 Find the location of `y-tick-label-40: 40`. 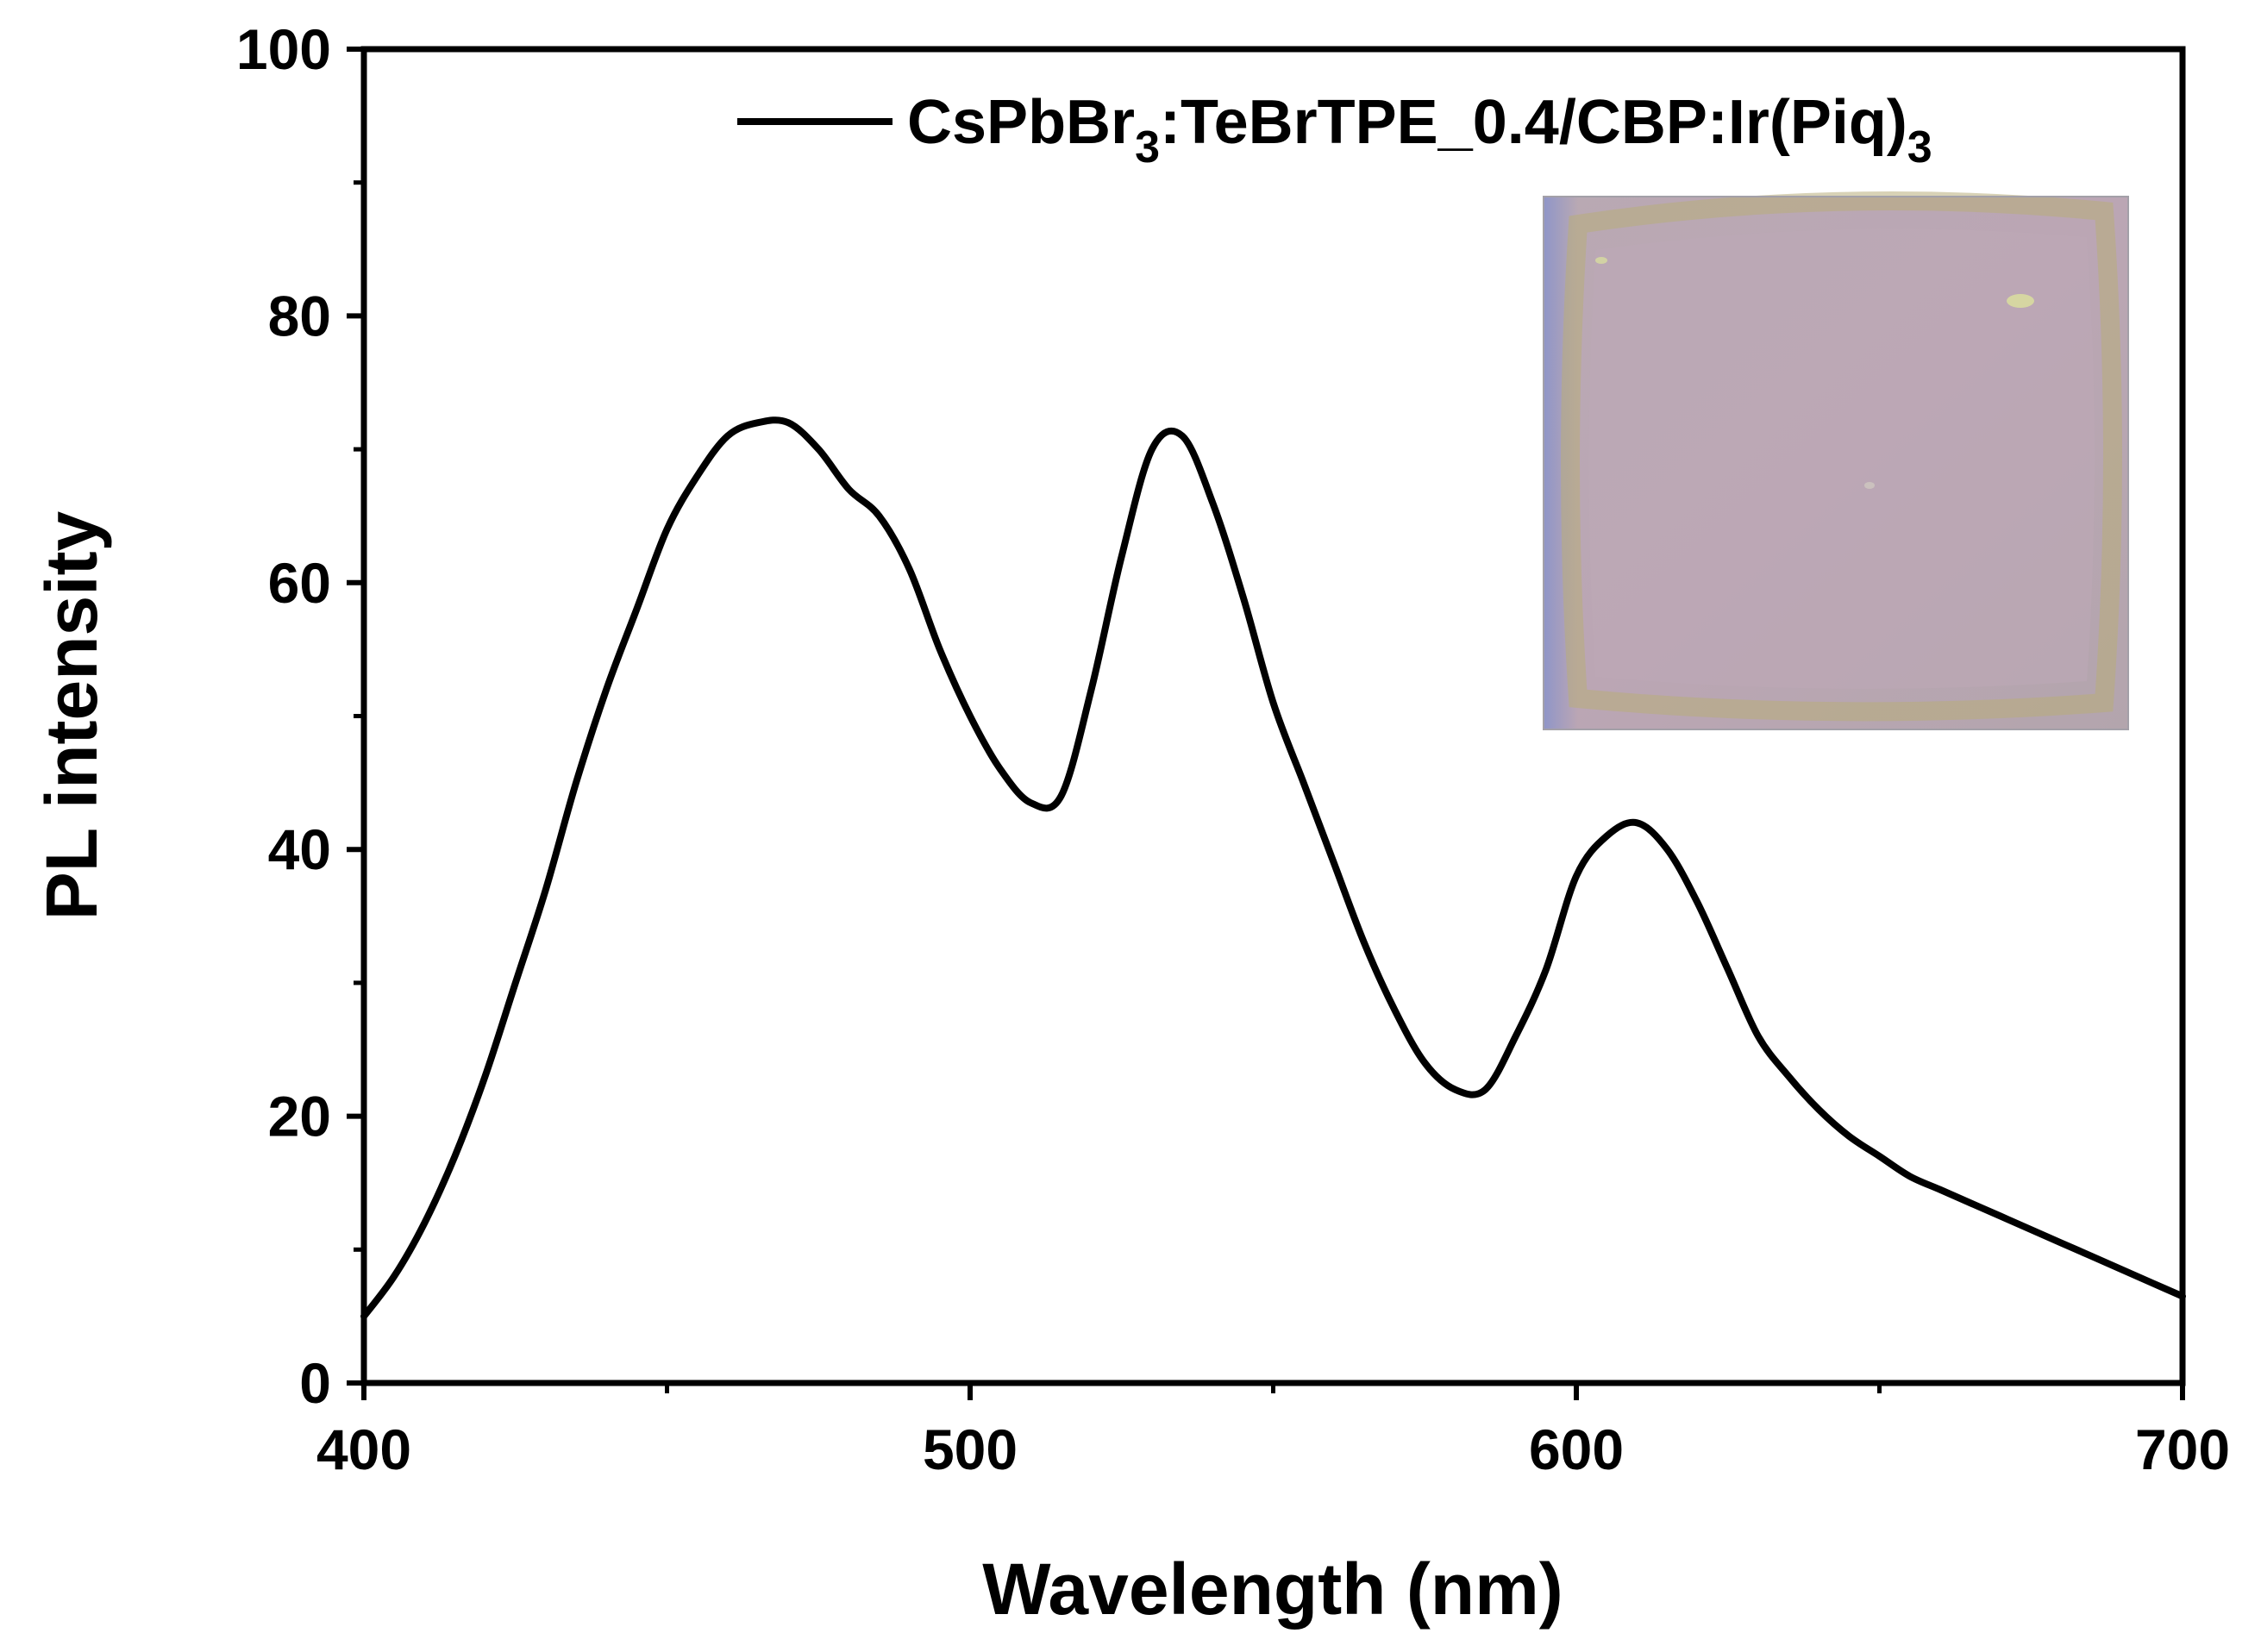

y-tick-label-40: 40 is located at coordinates (300, 849).